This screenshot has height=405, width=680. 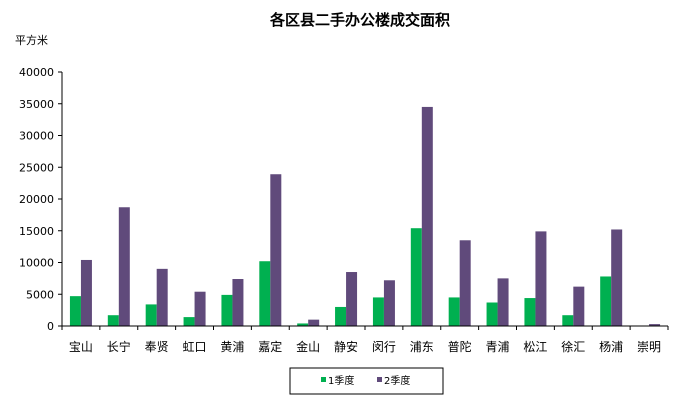 I want to click on x-tick-label: 金山, so click(x=308, y=346).